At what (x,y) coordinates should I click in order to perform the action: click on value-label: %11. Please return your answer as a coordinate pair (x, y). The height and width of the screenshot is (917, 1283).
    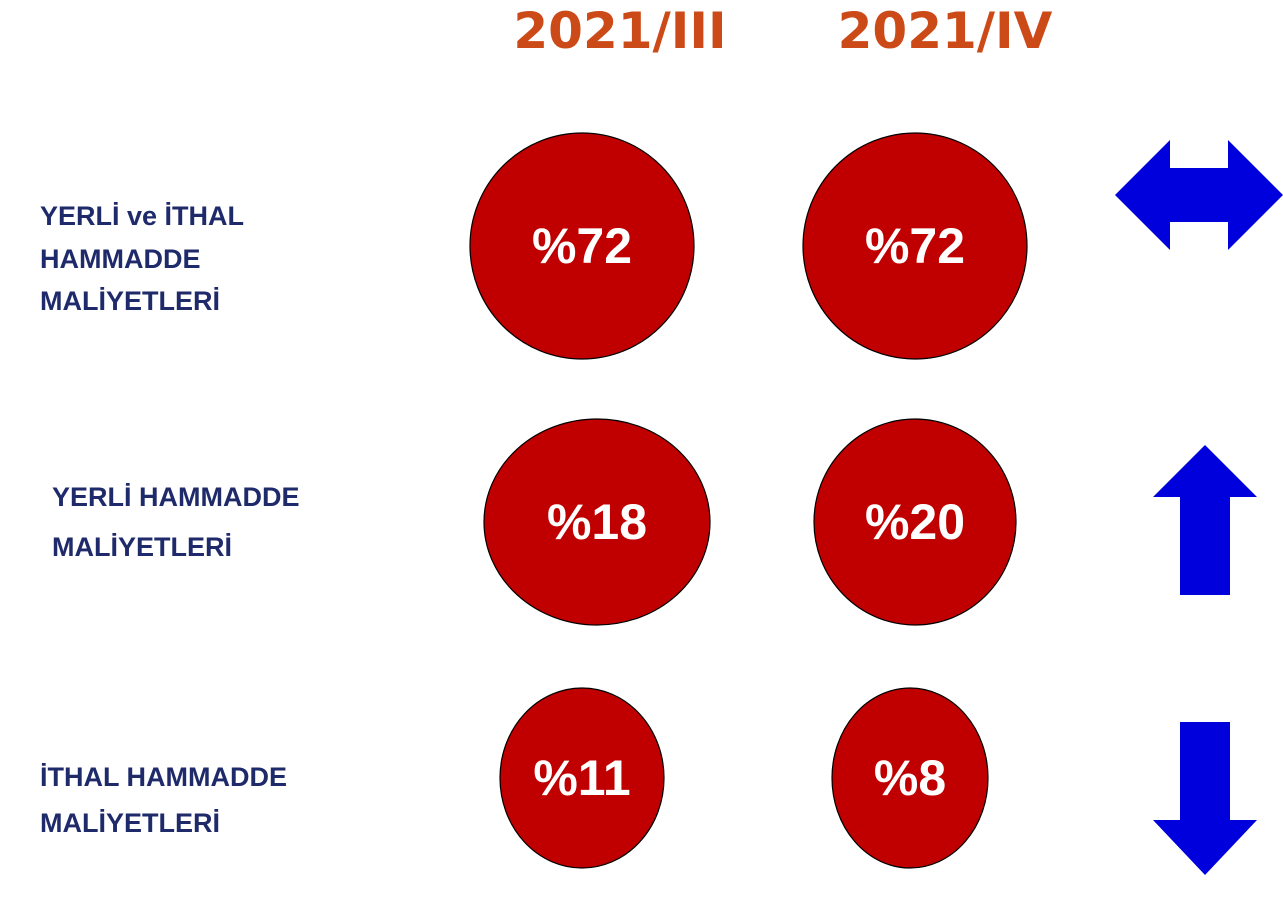
    Looking at the image, I should click on (581, 778).